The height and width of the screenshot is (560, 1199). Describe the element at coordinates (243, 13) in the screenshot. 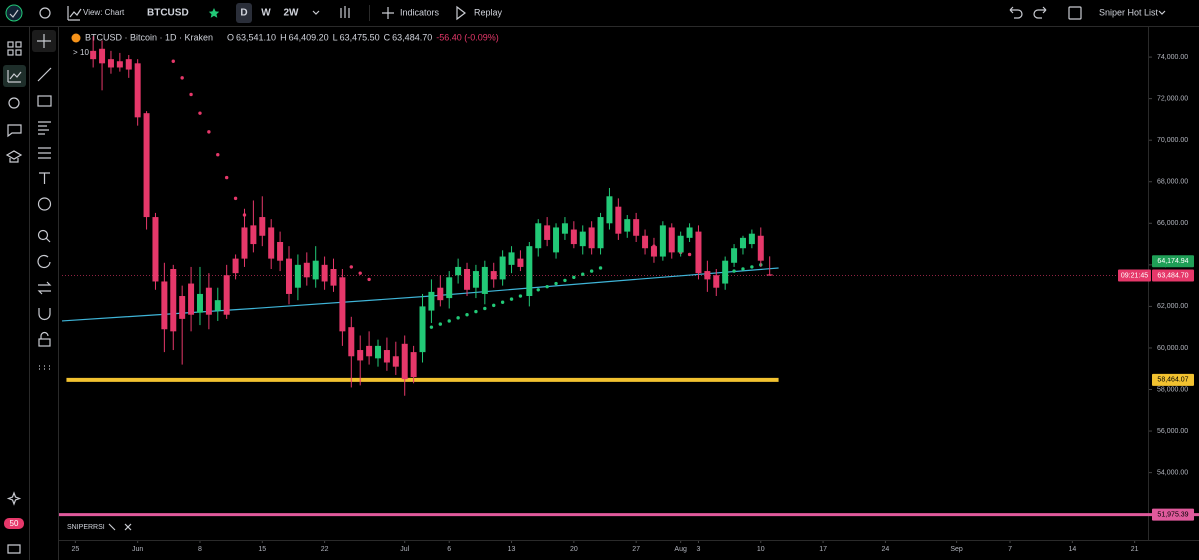

I see `interval-button: D` at that location.